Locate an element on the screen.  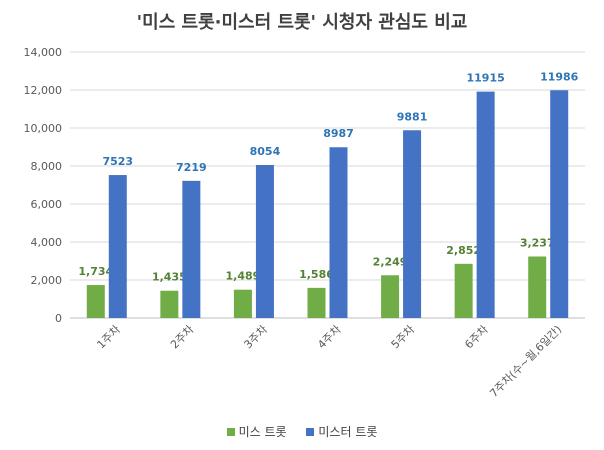
chart-title: '미스 트롯·미스터 트롯' 시청자 관심도 비교 is located at coordinates (302, 22).